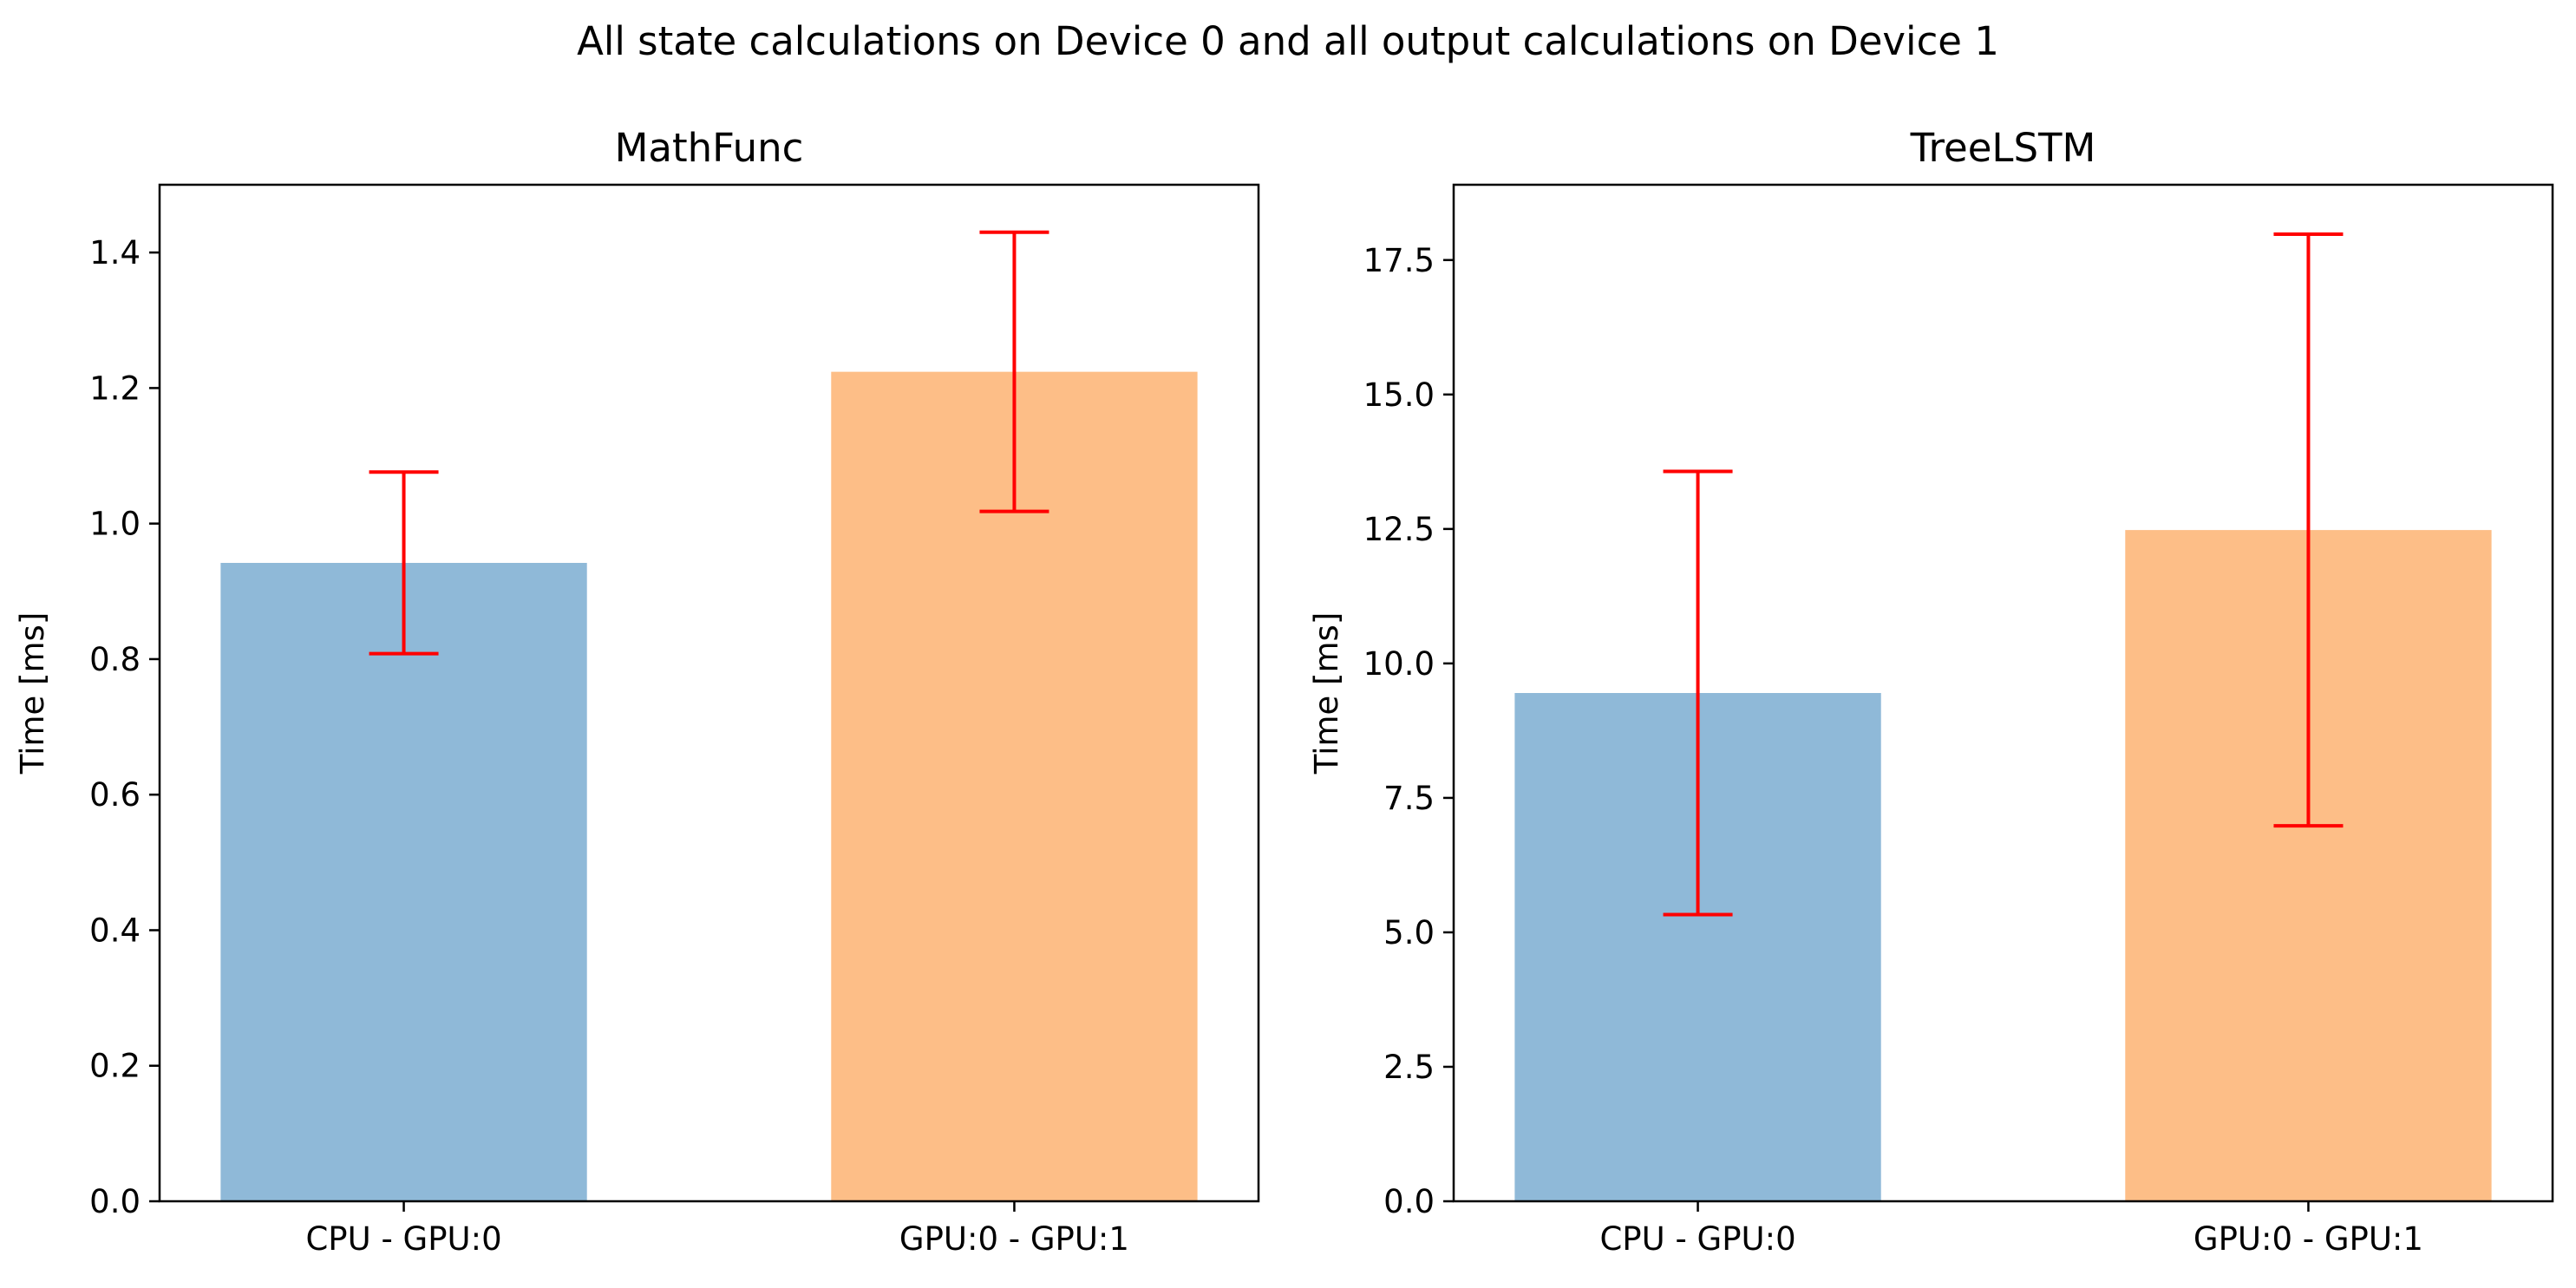  Describe the element at coordinates (1399, 529) in the screenshot. I see `y-tick-label-treelstm-6: 12.5` at that location.